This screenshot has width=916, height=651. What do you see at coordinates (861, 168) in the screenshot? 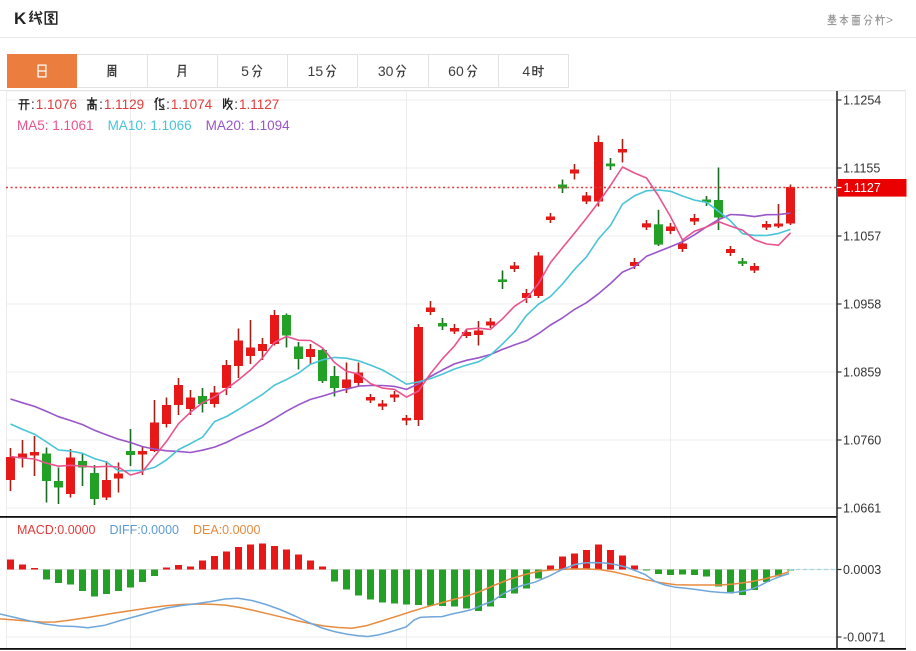
I see `svg-text: 1.1155` at bounding box center [861, 168].